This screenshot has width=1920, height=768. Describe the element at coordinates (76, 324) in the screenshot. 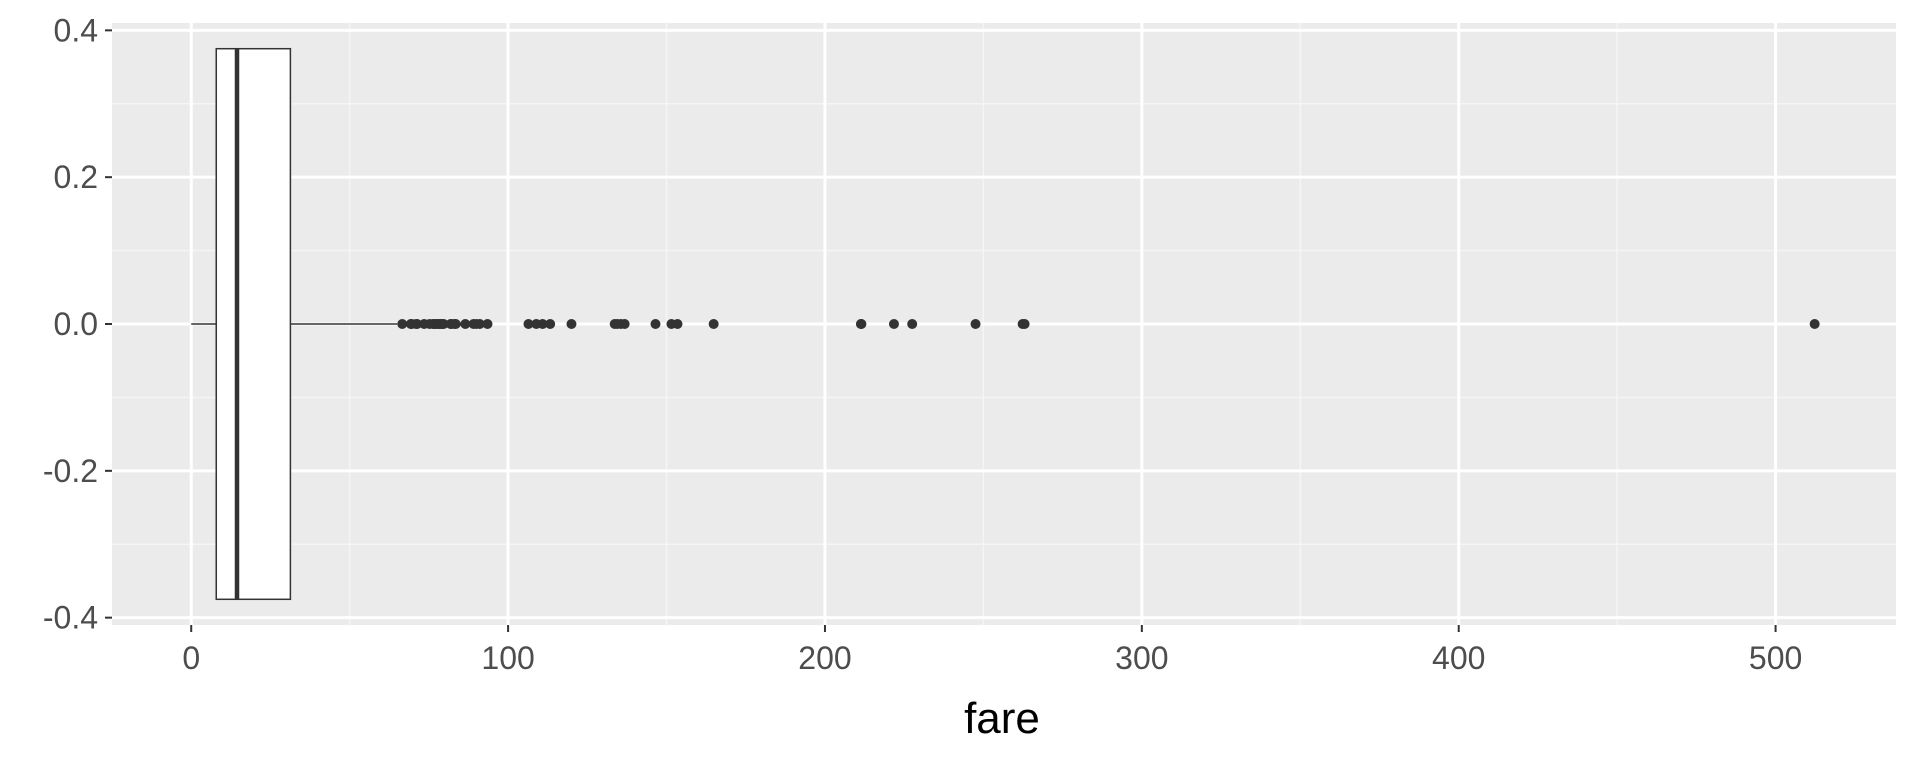

I see `y-tick-label: 0.0` at that location.